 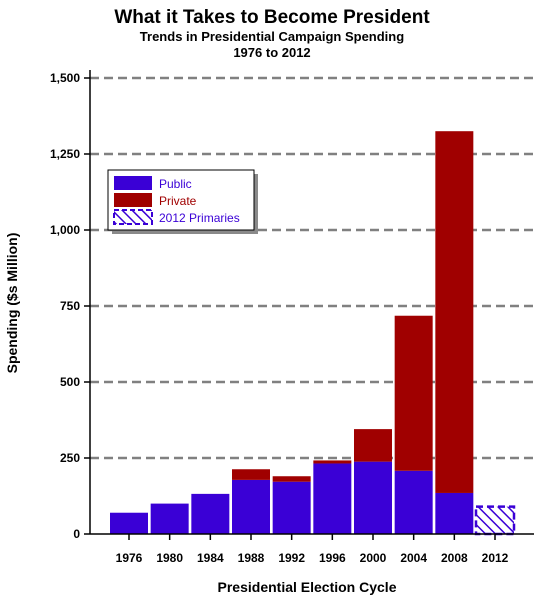 I want to click on x-tick-label: 1984, so click(x=210, y=558).